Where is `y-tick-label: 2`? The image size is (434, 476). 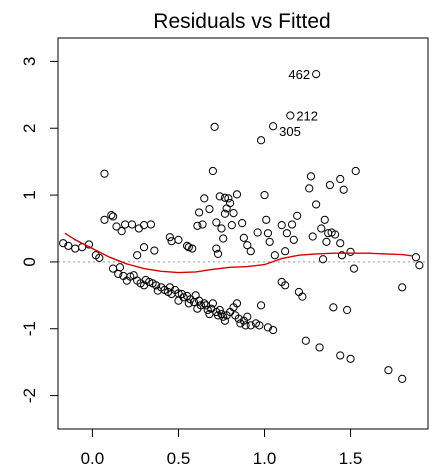 y-tick-label: 2 is located at coordinates (29, 127).